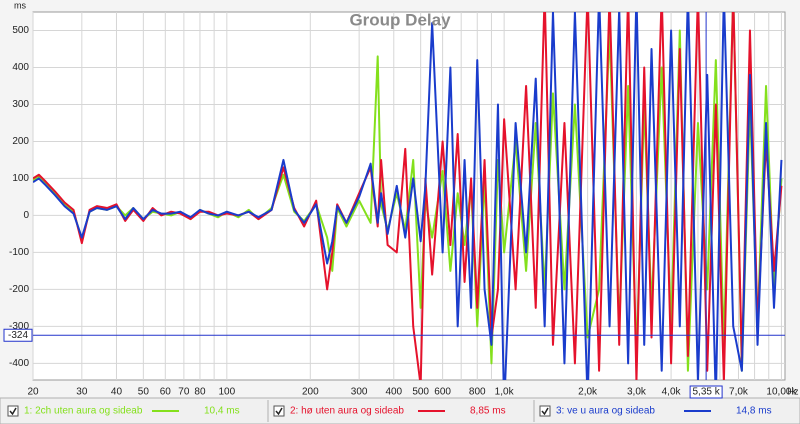  What do you see at coordinates (20, 178) in the screenshot?
I see `y-tick-label: 100` at bounding box center [20, 178].